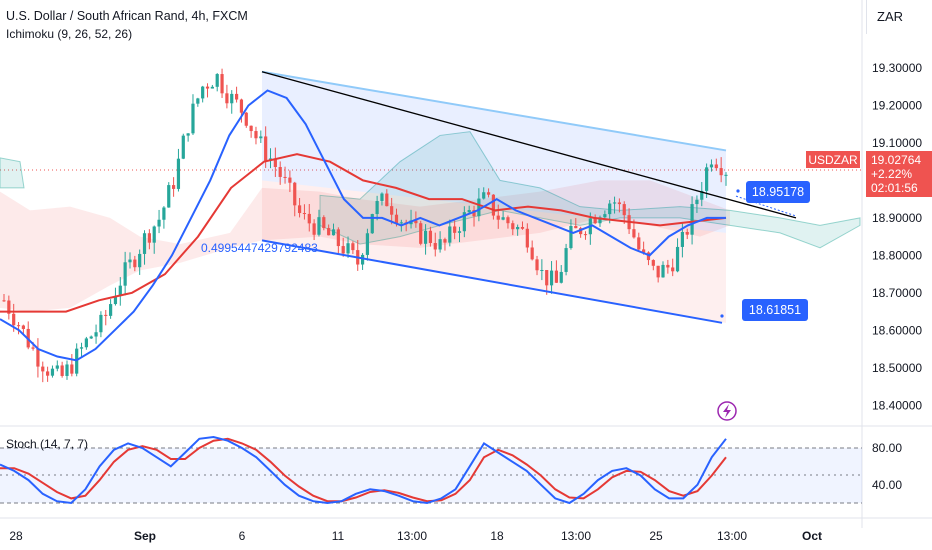  I want to click on price-tag-countdown: 02:01:56, so click(894, 188).